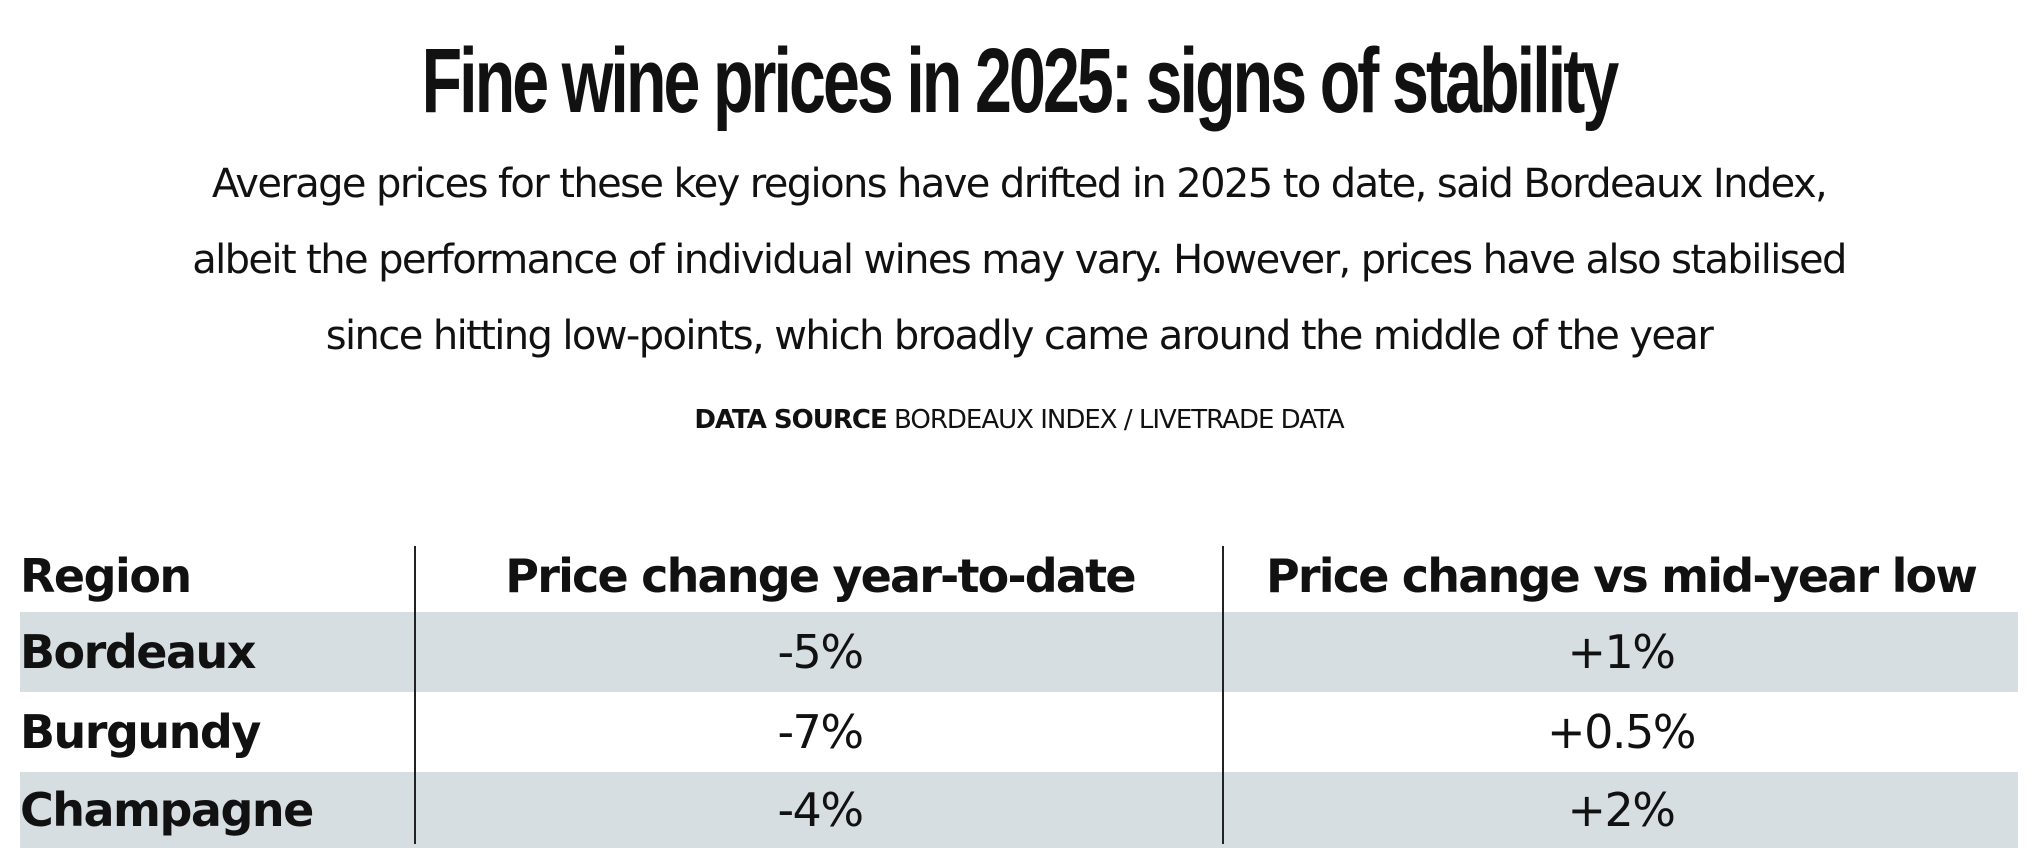  What do you see at coordinates (820, 652) in the screenshot?
I see `ytd-cell: -5%` at bounding box center [820, 652].